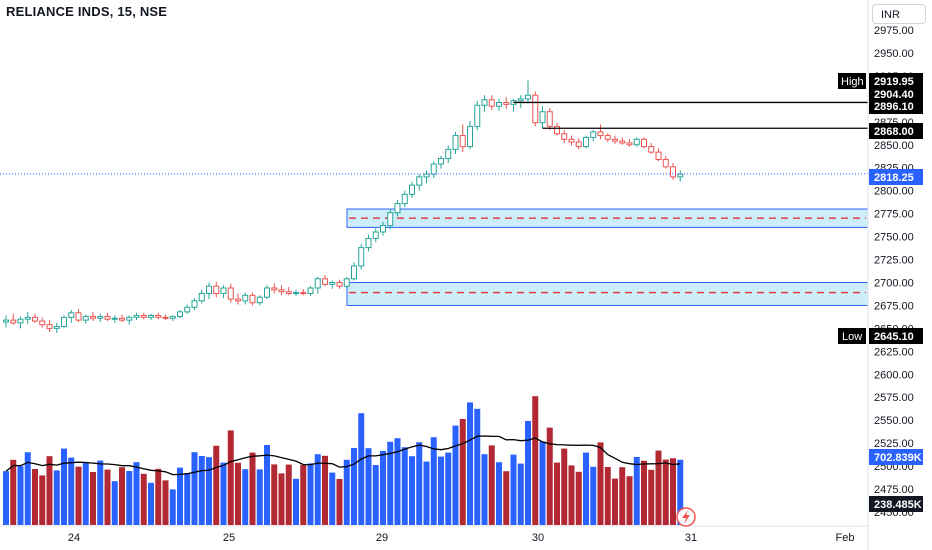  Describe the element at coordinates (894, 490) in the screenshot. I see `y-tick-label: 2475.00` at that location.